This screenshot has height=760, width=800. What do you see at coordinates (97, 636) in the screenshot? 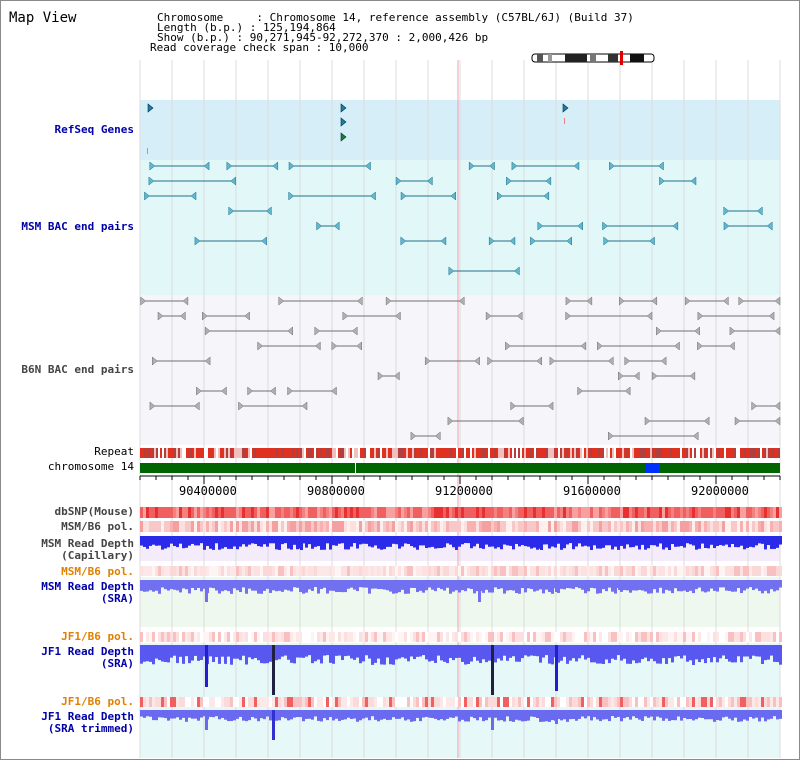
I see `jf1-b6-pol-label: JF1/B6 pol.` at bounding box center [97, 636].